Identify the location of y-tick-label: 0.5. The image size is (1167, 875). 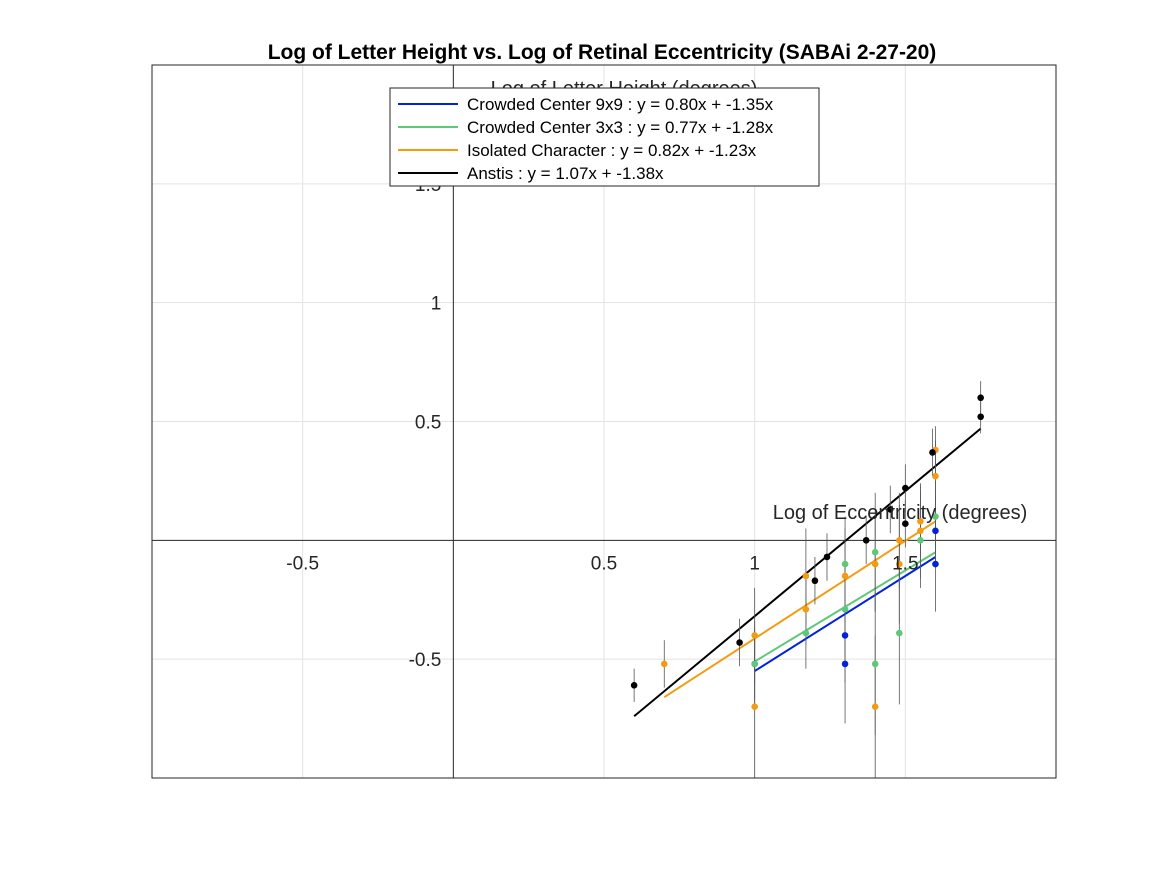
(428, 423).